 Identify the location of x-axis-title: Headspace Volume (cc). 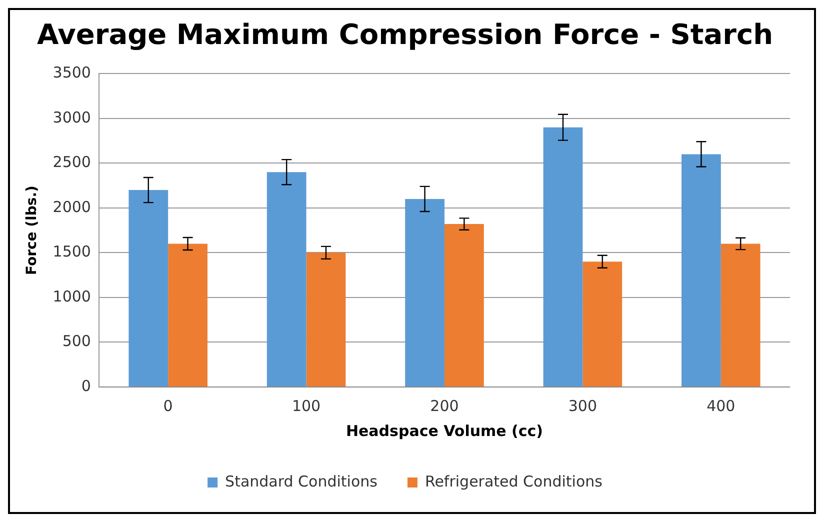
(445, 431).